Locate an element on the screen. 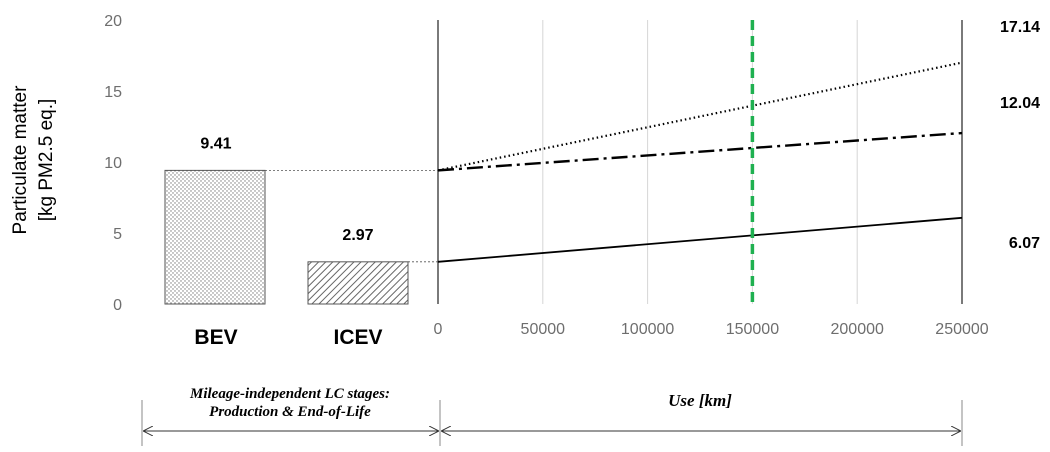 The width and height of the screenshot is (1050, 452). y-axis-label-line2: [kg PM2.5 eq.] is located at coordinates (46, 160).